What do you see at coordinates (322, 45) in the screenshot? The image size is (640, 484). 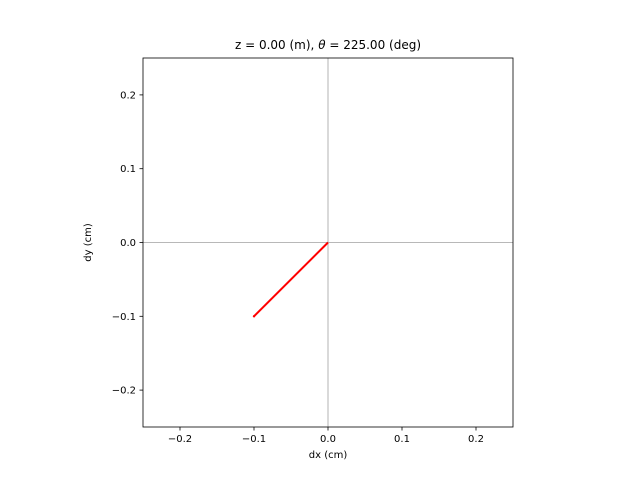 I see `title-symbol: θ` at bounding box center [322, 45].